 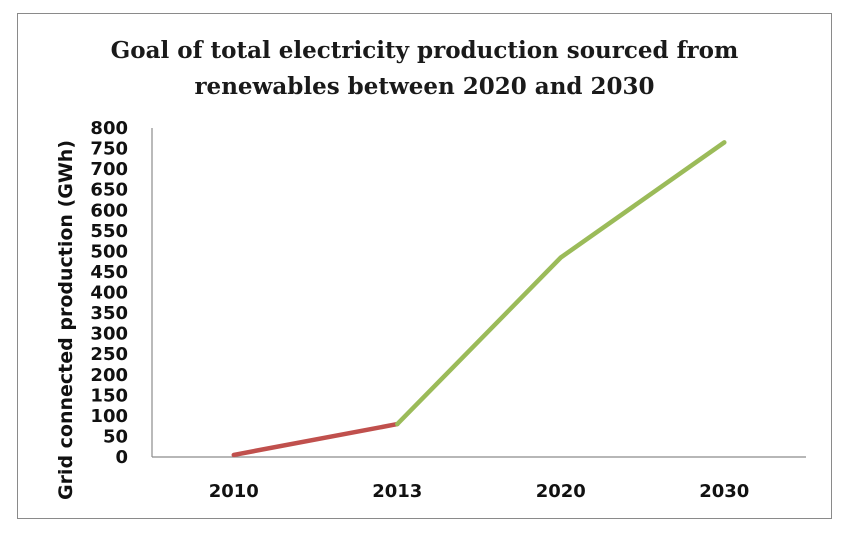 I want to click on y-tick-label: 400, so click(x=109, y=293).